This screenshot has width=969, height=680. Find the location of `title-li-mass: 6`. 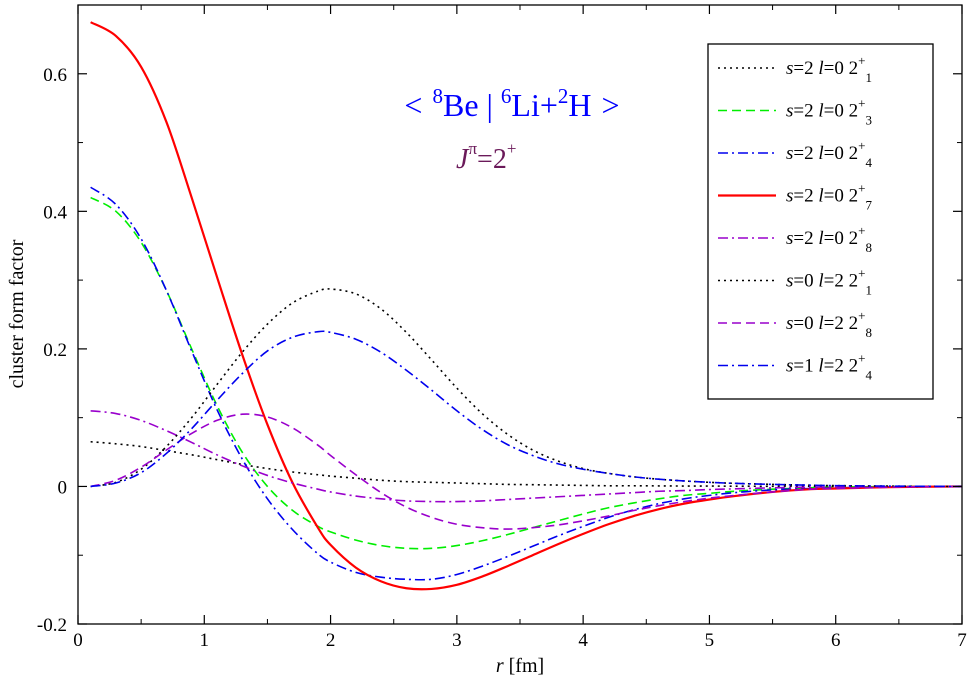

title-li-mass: 6 is located at coordinates (506, 96).